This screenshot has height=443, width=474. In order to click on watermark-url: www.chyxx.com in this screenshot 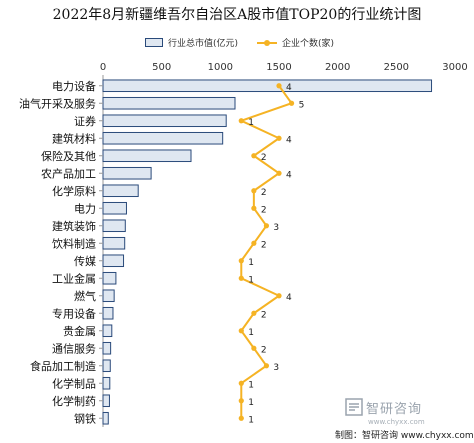, I will do `click(396, 422)`.